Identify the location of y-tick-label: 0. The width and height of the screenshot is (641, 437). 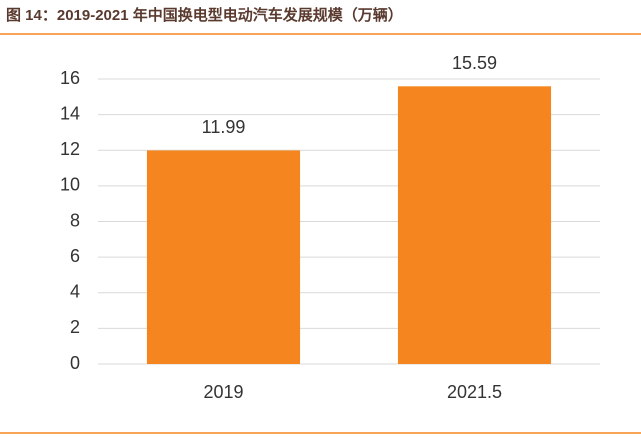
(75, 363).